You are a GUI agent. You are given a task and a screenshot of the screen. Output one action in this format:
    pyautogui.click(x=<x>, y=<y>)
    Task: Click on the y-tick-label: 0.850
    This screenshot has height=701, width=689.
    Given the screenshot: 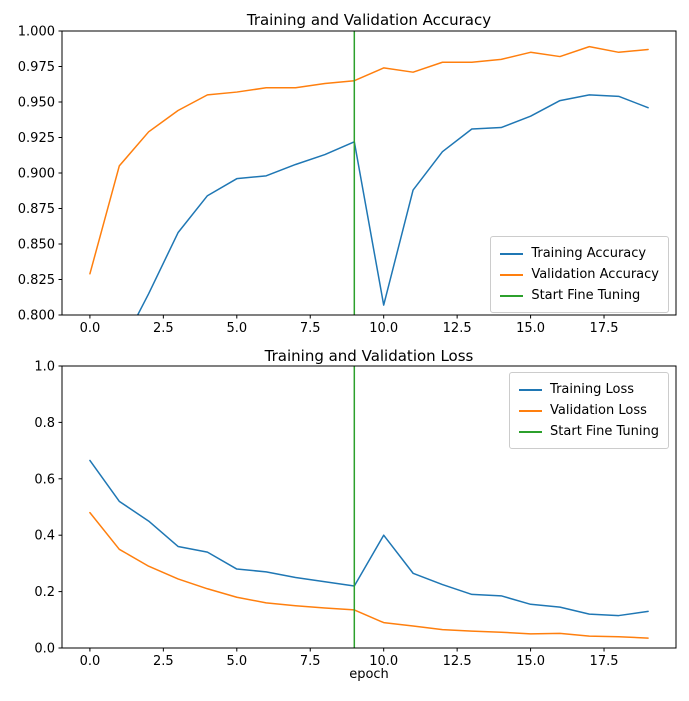 What is the action you would take?
    pyautogui.click(x=36, y=245)
    